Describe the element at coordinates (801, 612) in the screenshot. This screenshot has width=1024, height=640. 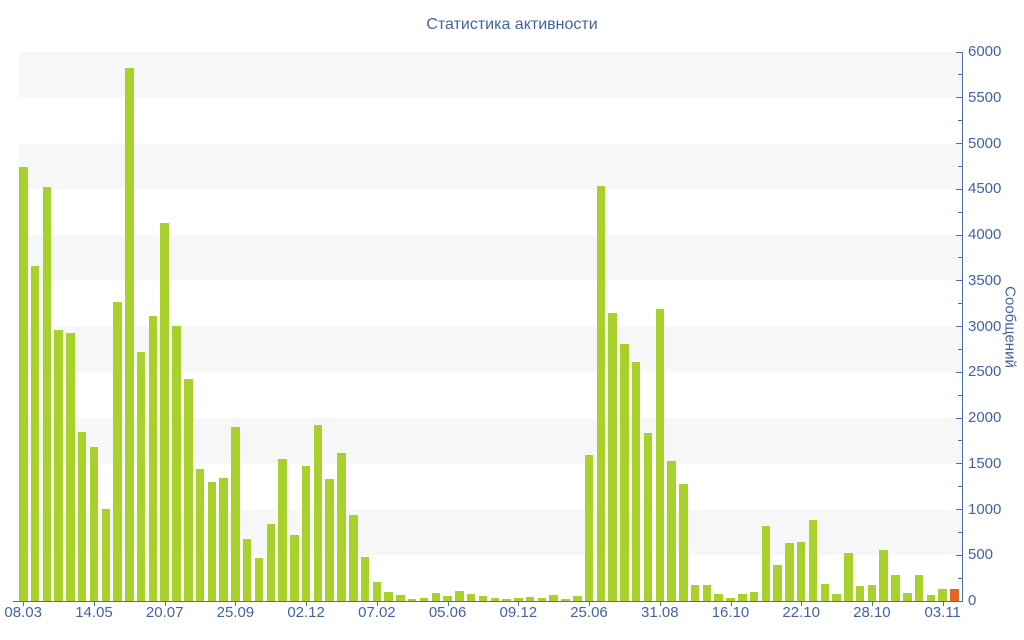
I see `x-tick-label: 22.10` at that location.